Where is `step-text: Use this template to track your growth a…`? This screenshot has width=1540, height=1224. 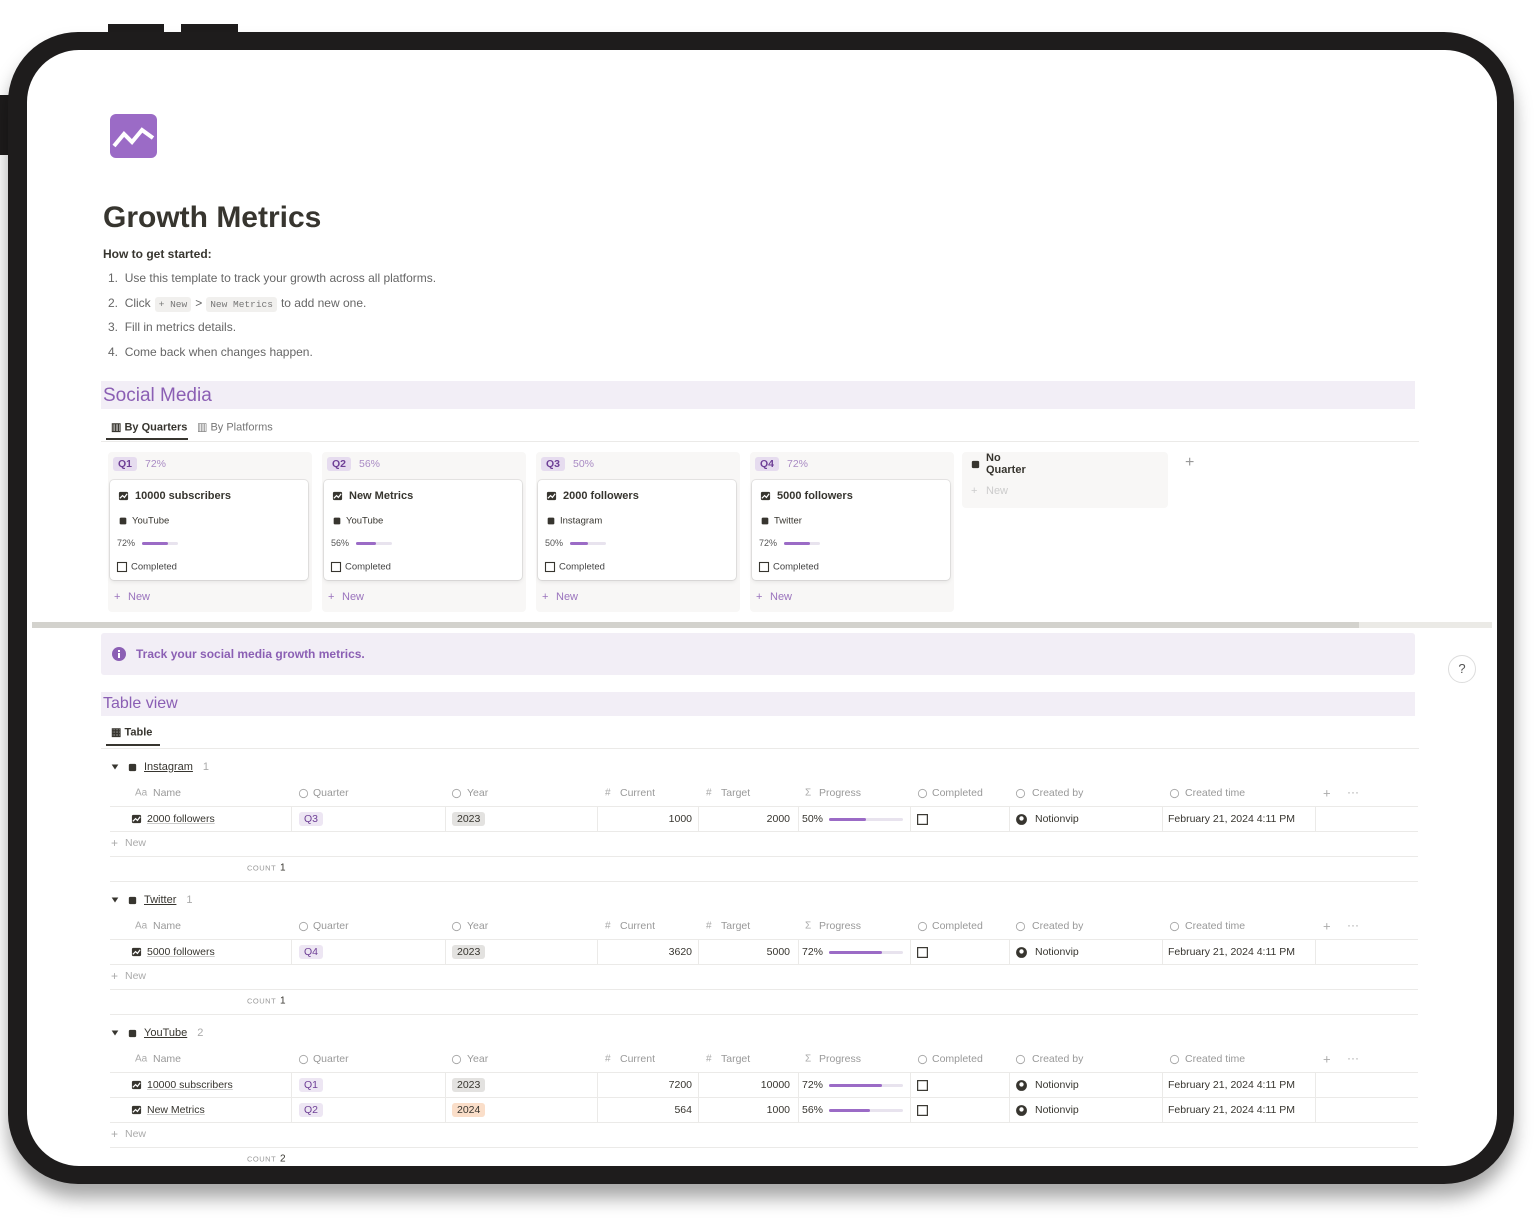
step-text: Use this template to track your growth a… is located at coordinates (280, 278).